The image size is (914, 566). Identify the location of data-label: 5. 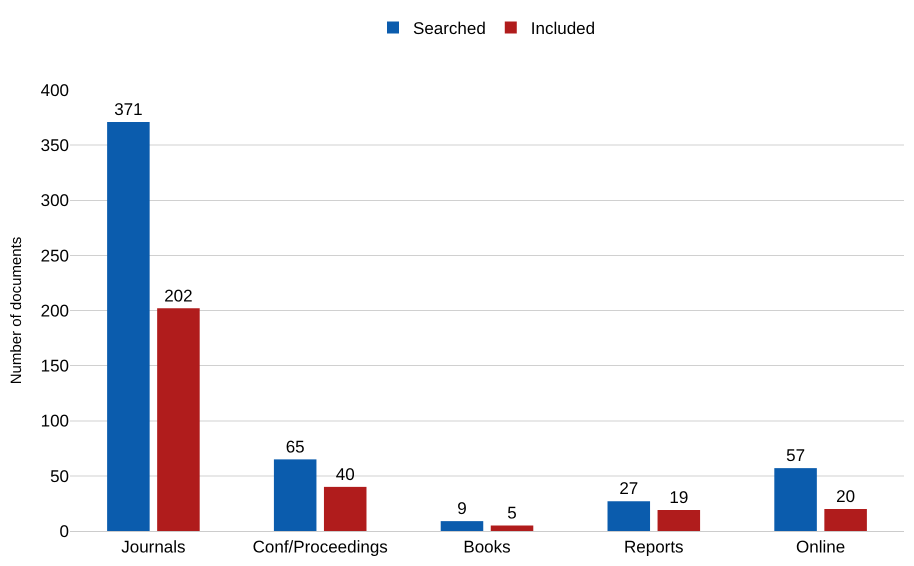
(512, 512).